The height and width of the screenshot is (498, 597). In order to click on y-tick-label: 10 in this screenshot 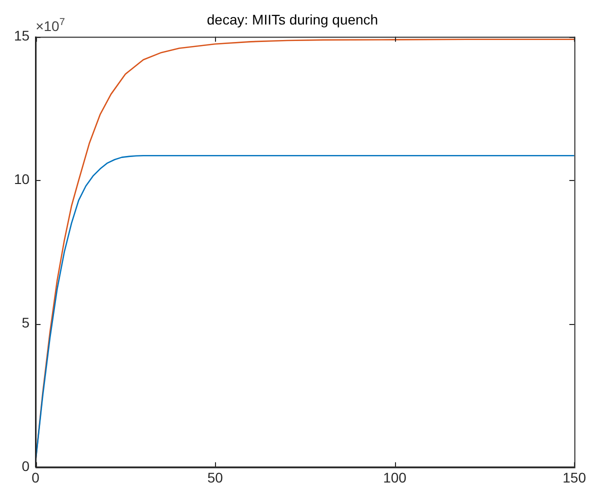, I will do `click(22, 179)`.